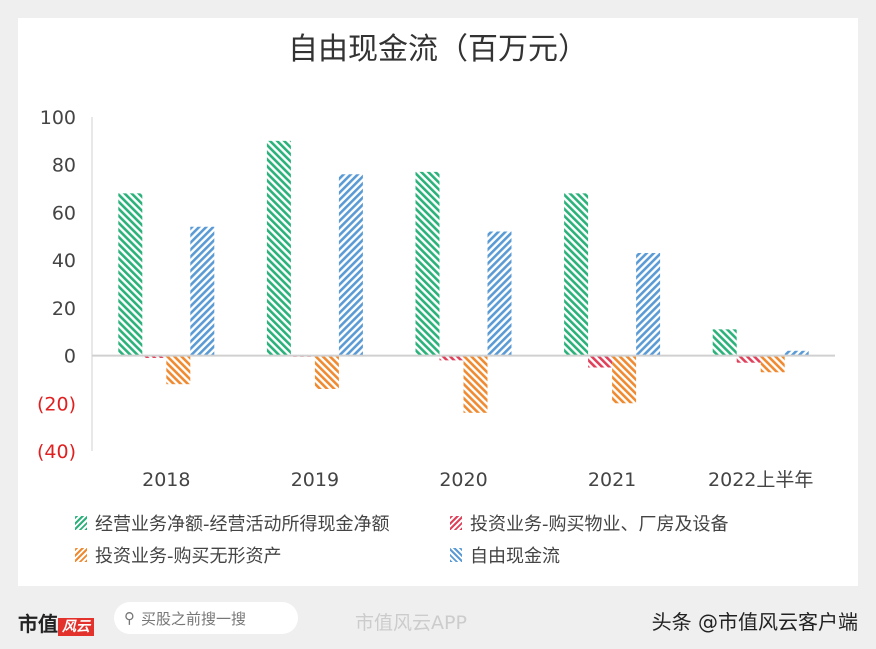 This screenshot has height=649, width=876. I want to click on bar-2021-s0, so click(576, 274).